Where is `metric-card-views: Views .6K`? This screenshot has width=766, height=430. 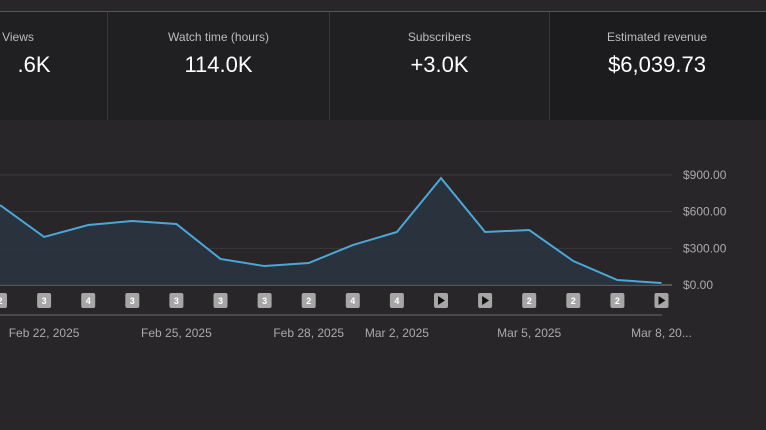 metric-card-views: Views .6K is located at coordinates (54, 66).